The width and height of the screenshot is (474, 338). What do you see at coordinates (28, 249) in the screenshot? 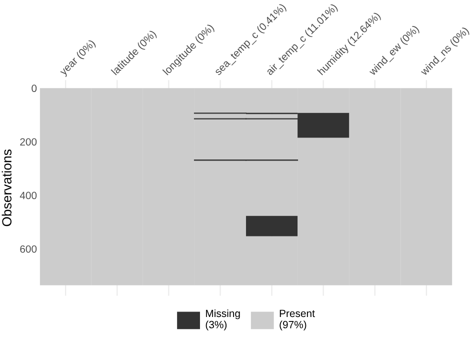
I see `y-tick-label: 600` at bounding box center [28, 249].